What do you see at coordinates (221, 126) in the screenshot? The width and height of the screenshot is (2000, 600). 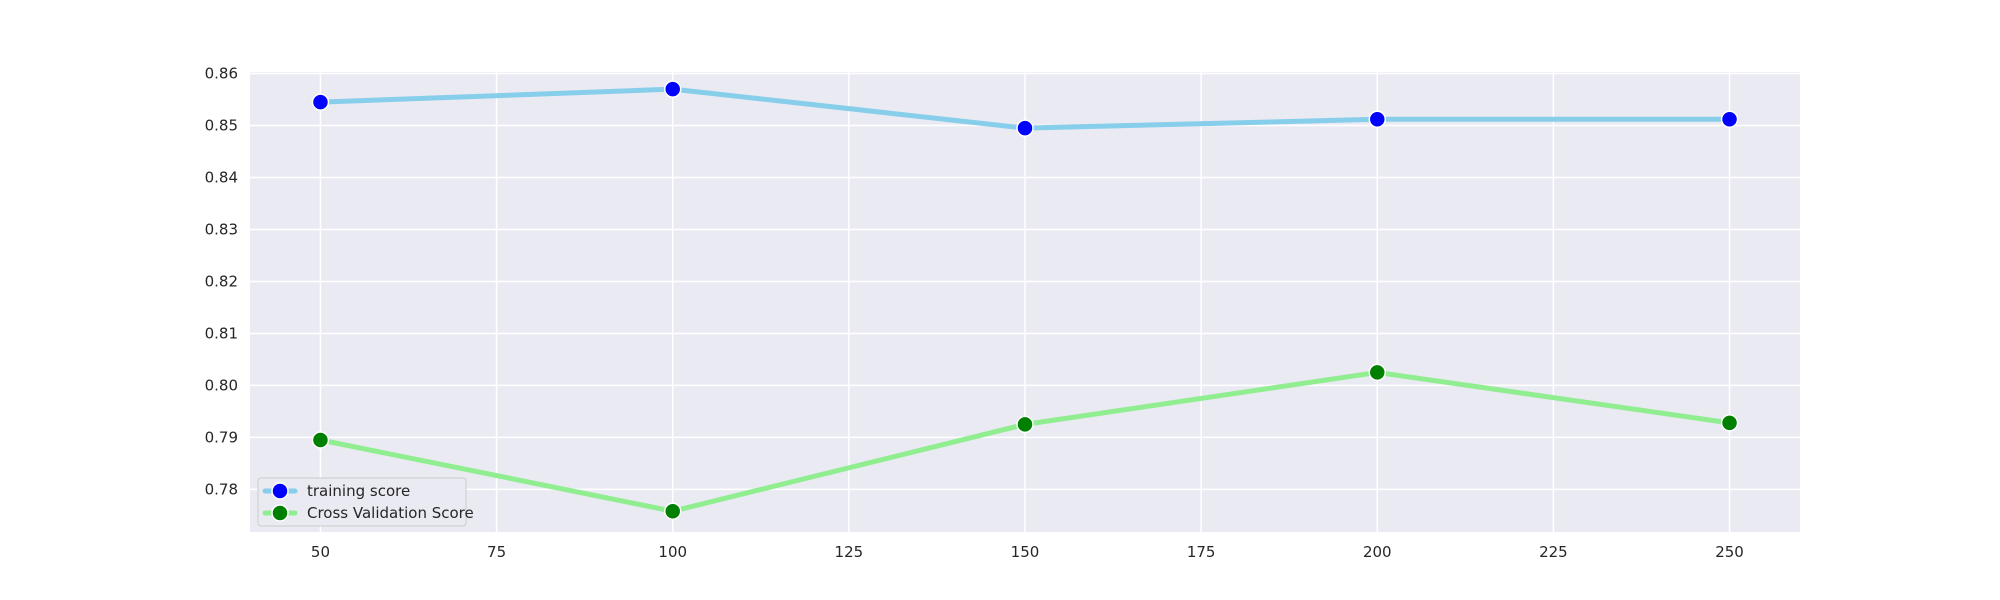 I see `y-tick-label: 0.85` at bounding box center [221, 126].